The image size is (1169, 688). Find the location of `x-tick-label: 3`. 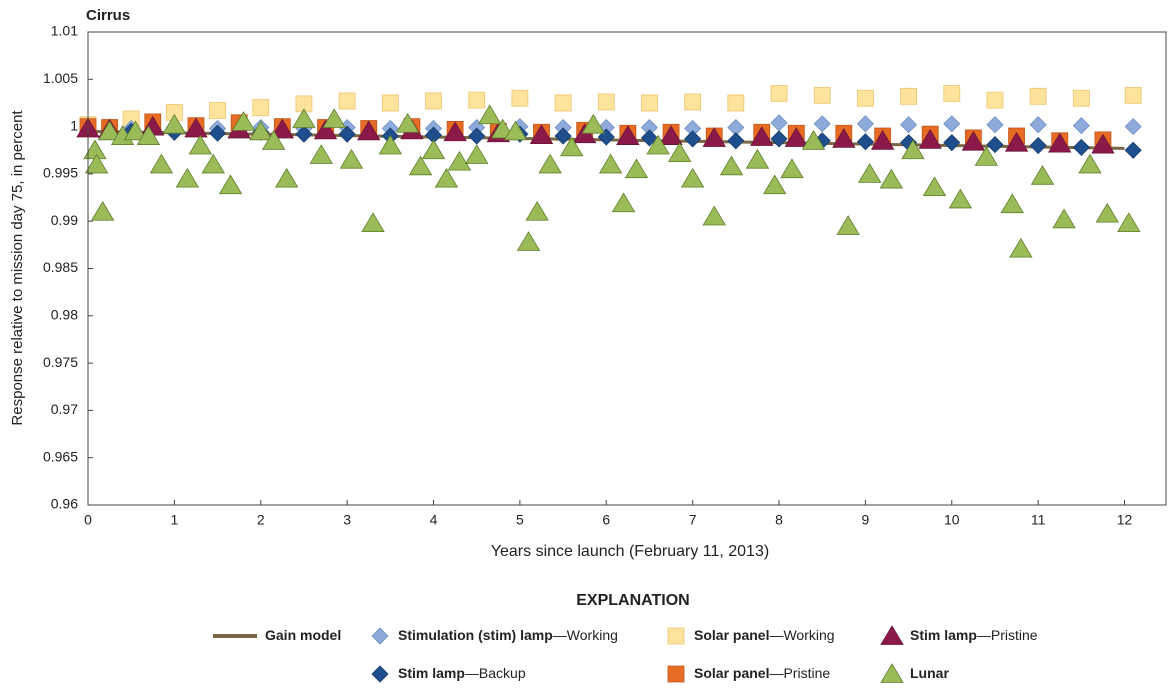

x-tick-label: 3 is located at coordinates (347, 520).